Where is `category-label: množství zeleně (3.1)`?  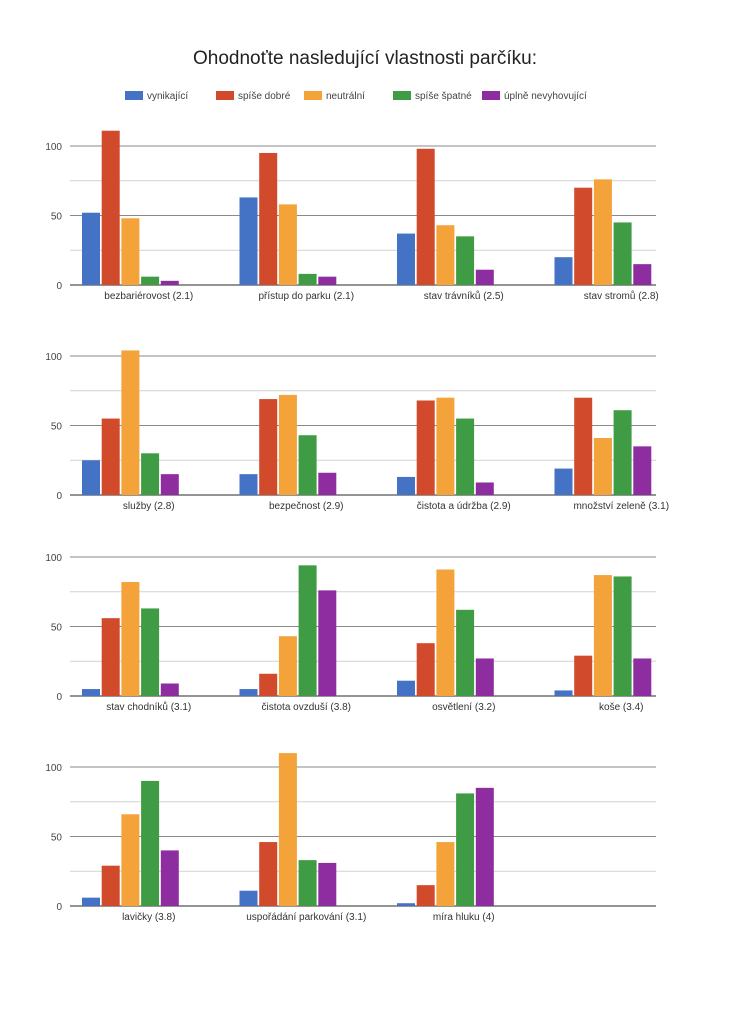
category-label: množství zeleně (3.1) is located at coordinates (621, 506).